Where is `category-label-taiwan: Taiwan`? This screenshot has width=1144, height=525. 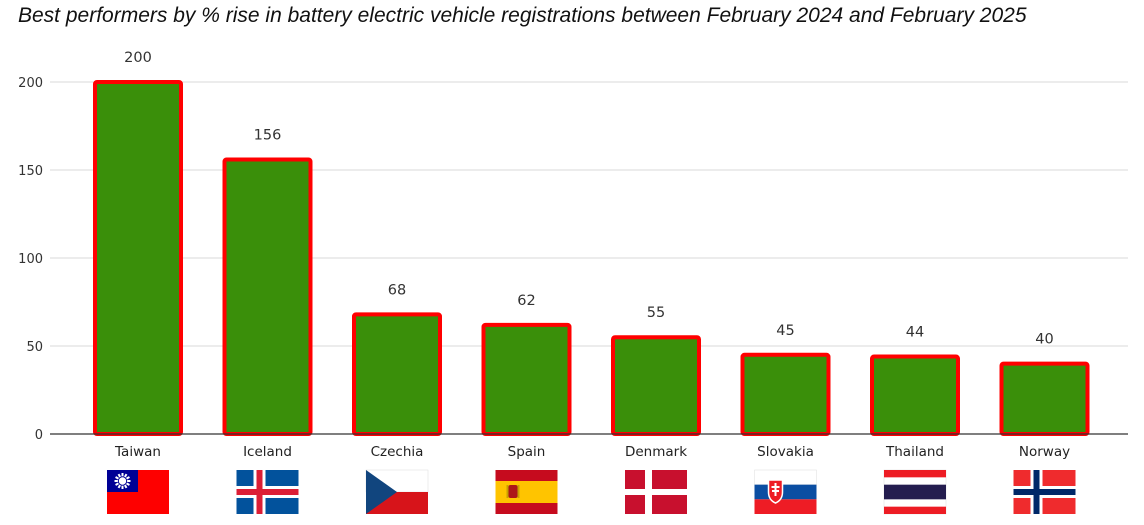
category-label-taiwan: Taiwan is located at coordinates (137, 452).